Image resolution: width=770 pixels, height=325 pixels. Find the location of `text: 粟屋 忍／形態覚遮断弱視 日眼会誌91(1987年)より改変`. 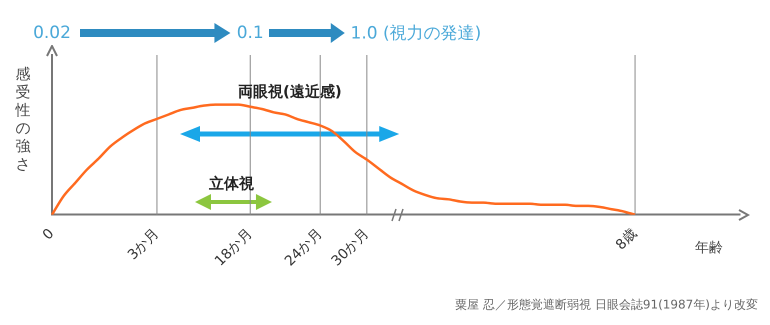

text: 粟屋 忍／形態覚遮断弱視 日眼会誌91(1987年)より改変 is located at coordinates (606, 305).